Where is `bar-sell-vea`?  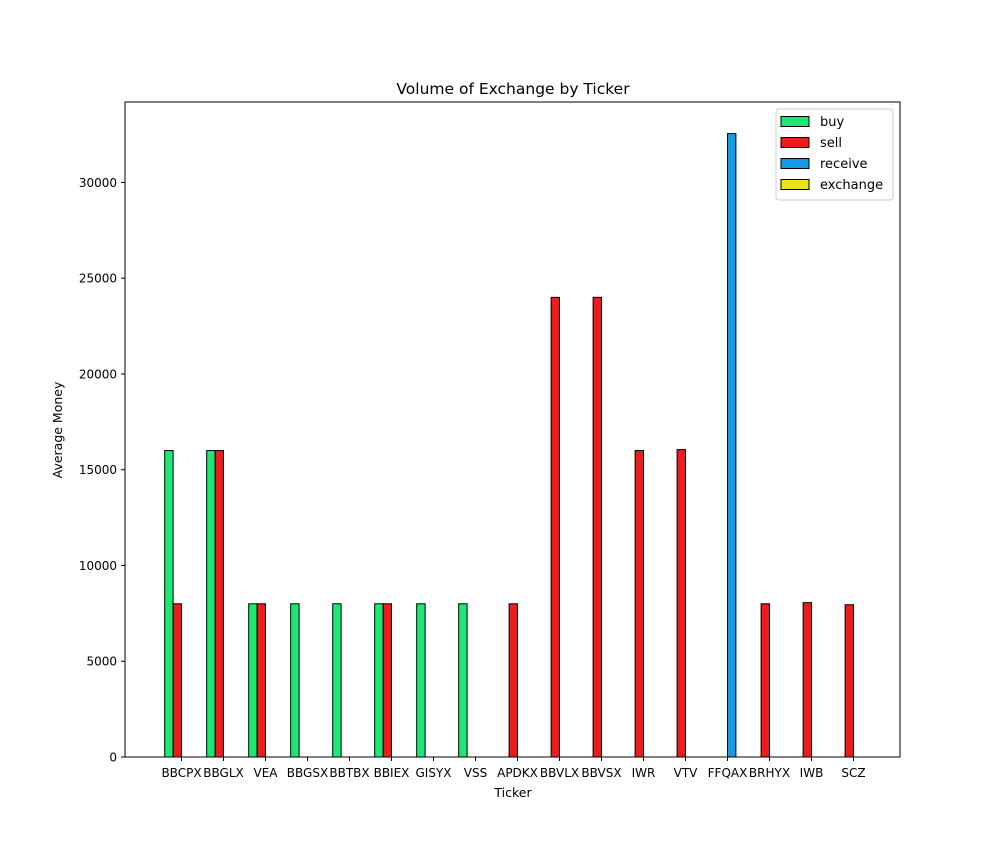
bar-sell-vea is located at coordinates (261, 680).